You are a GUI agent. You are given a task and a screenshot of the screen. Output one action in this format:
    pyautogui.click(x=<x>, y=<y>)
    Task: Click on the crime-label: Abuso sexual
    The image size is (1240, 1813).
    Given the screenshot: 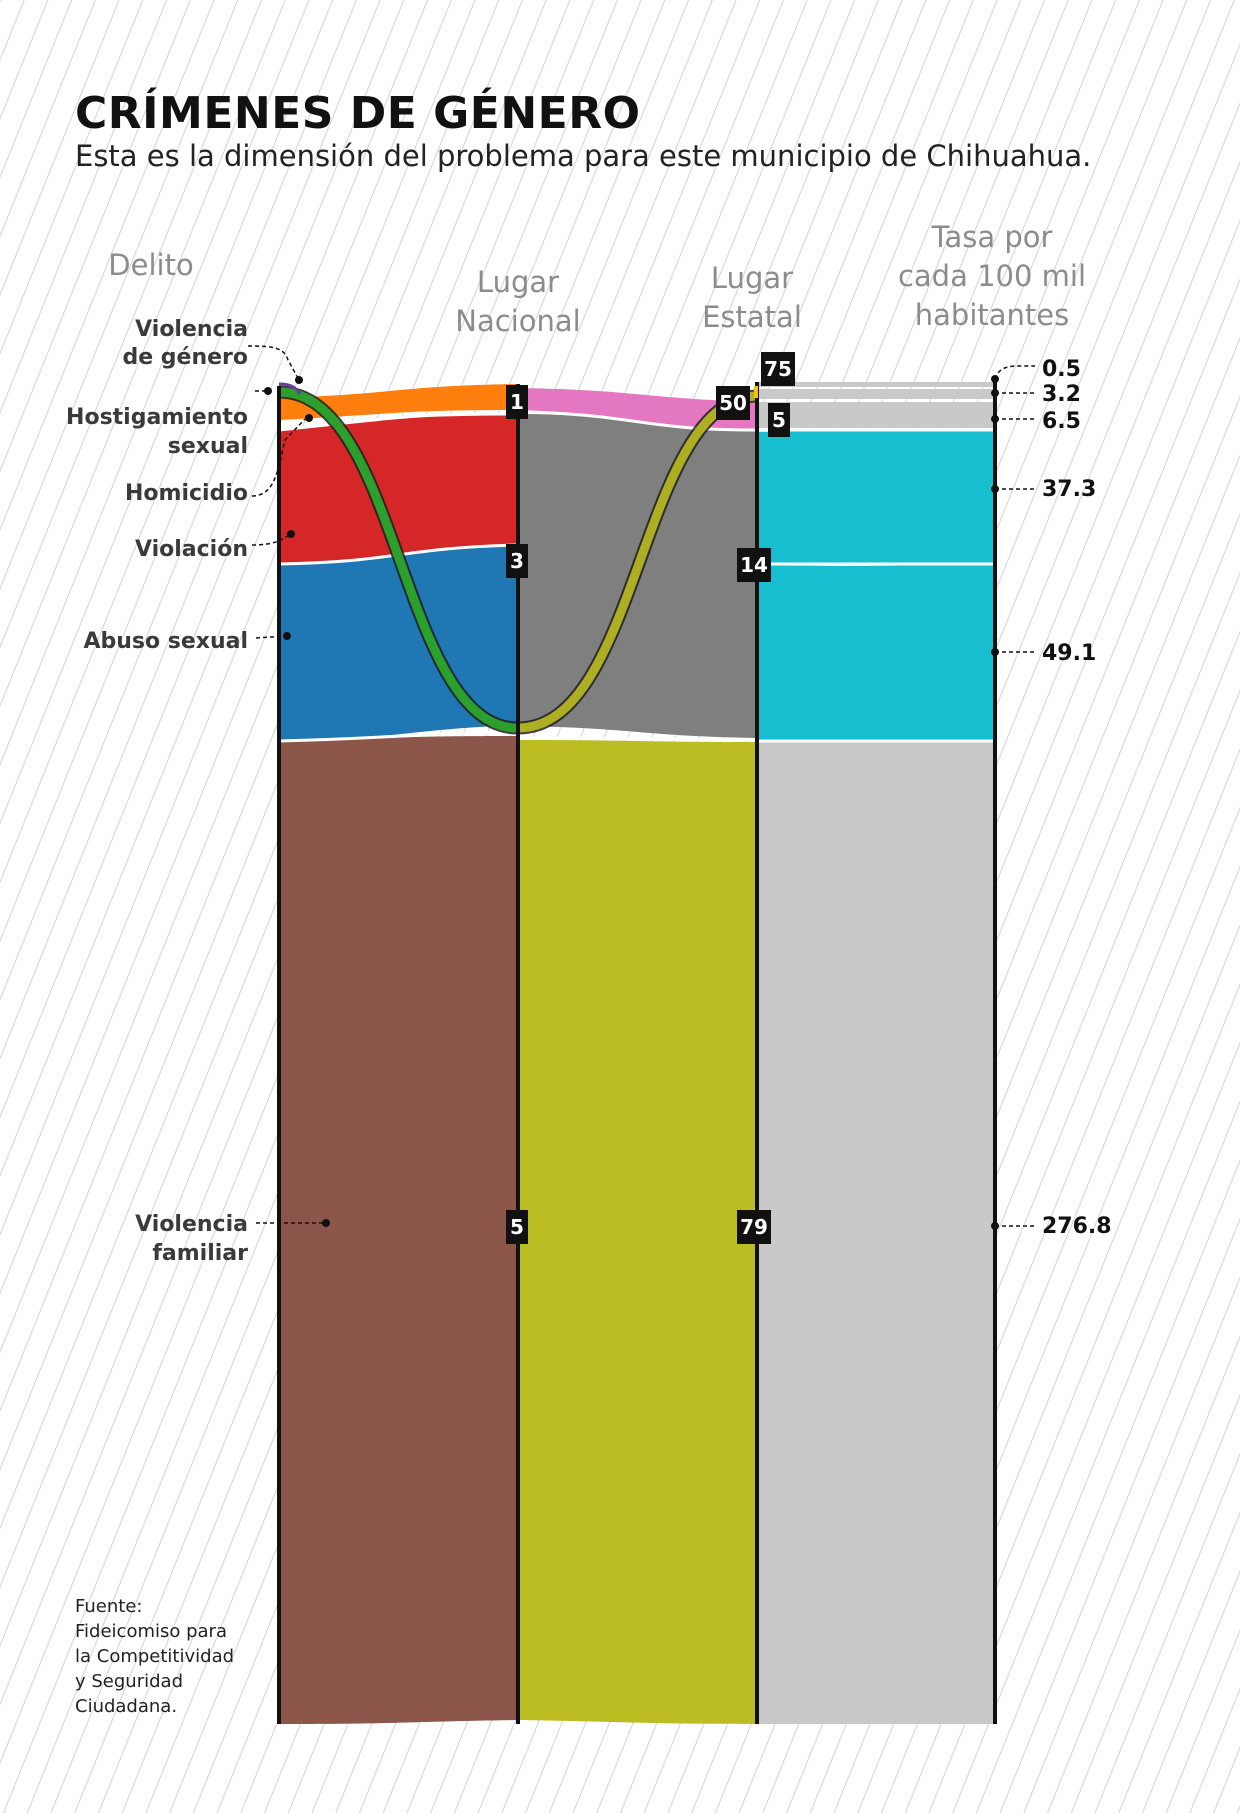 What is the action you would take?
    pyautogui.click(x=165, y=641)
    